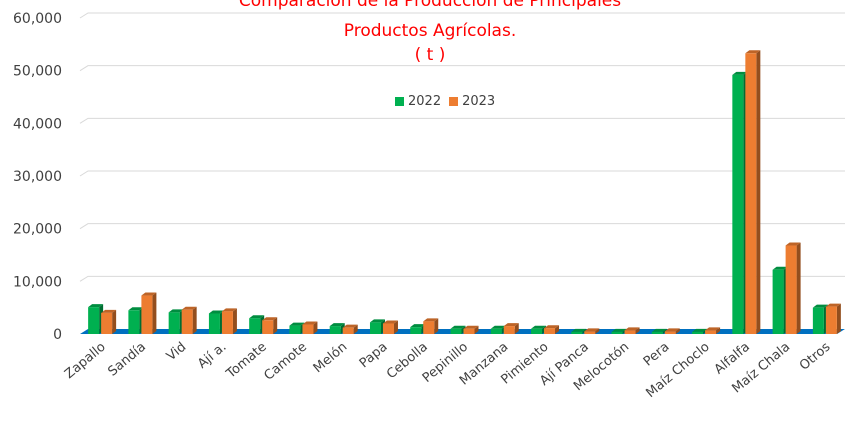  I want to click on x-tick-label: Sandía, so click(127, 360).